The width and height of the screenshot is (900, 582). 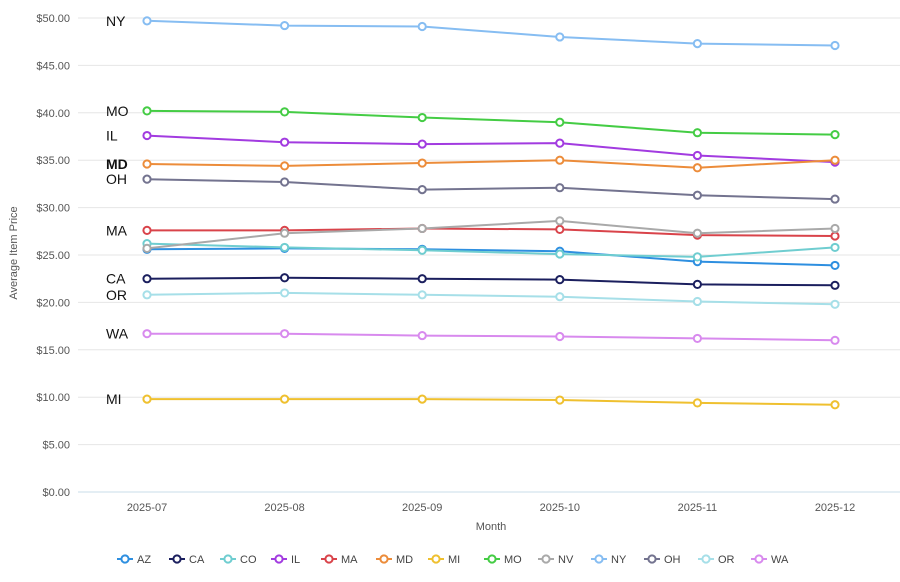 I want to click on legend-item-az: AZ, so click(x=134, y=560).